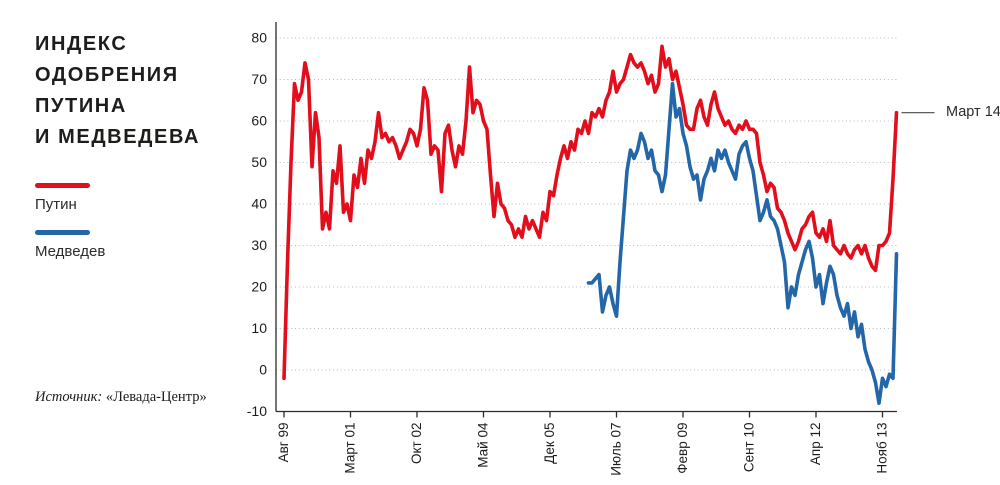 The height and width of the screenshot is (485, 1000). I want to click on y-tick-label: 80, so click(259, 38).